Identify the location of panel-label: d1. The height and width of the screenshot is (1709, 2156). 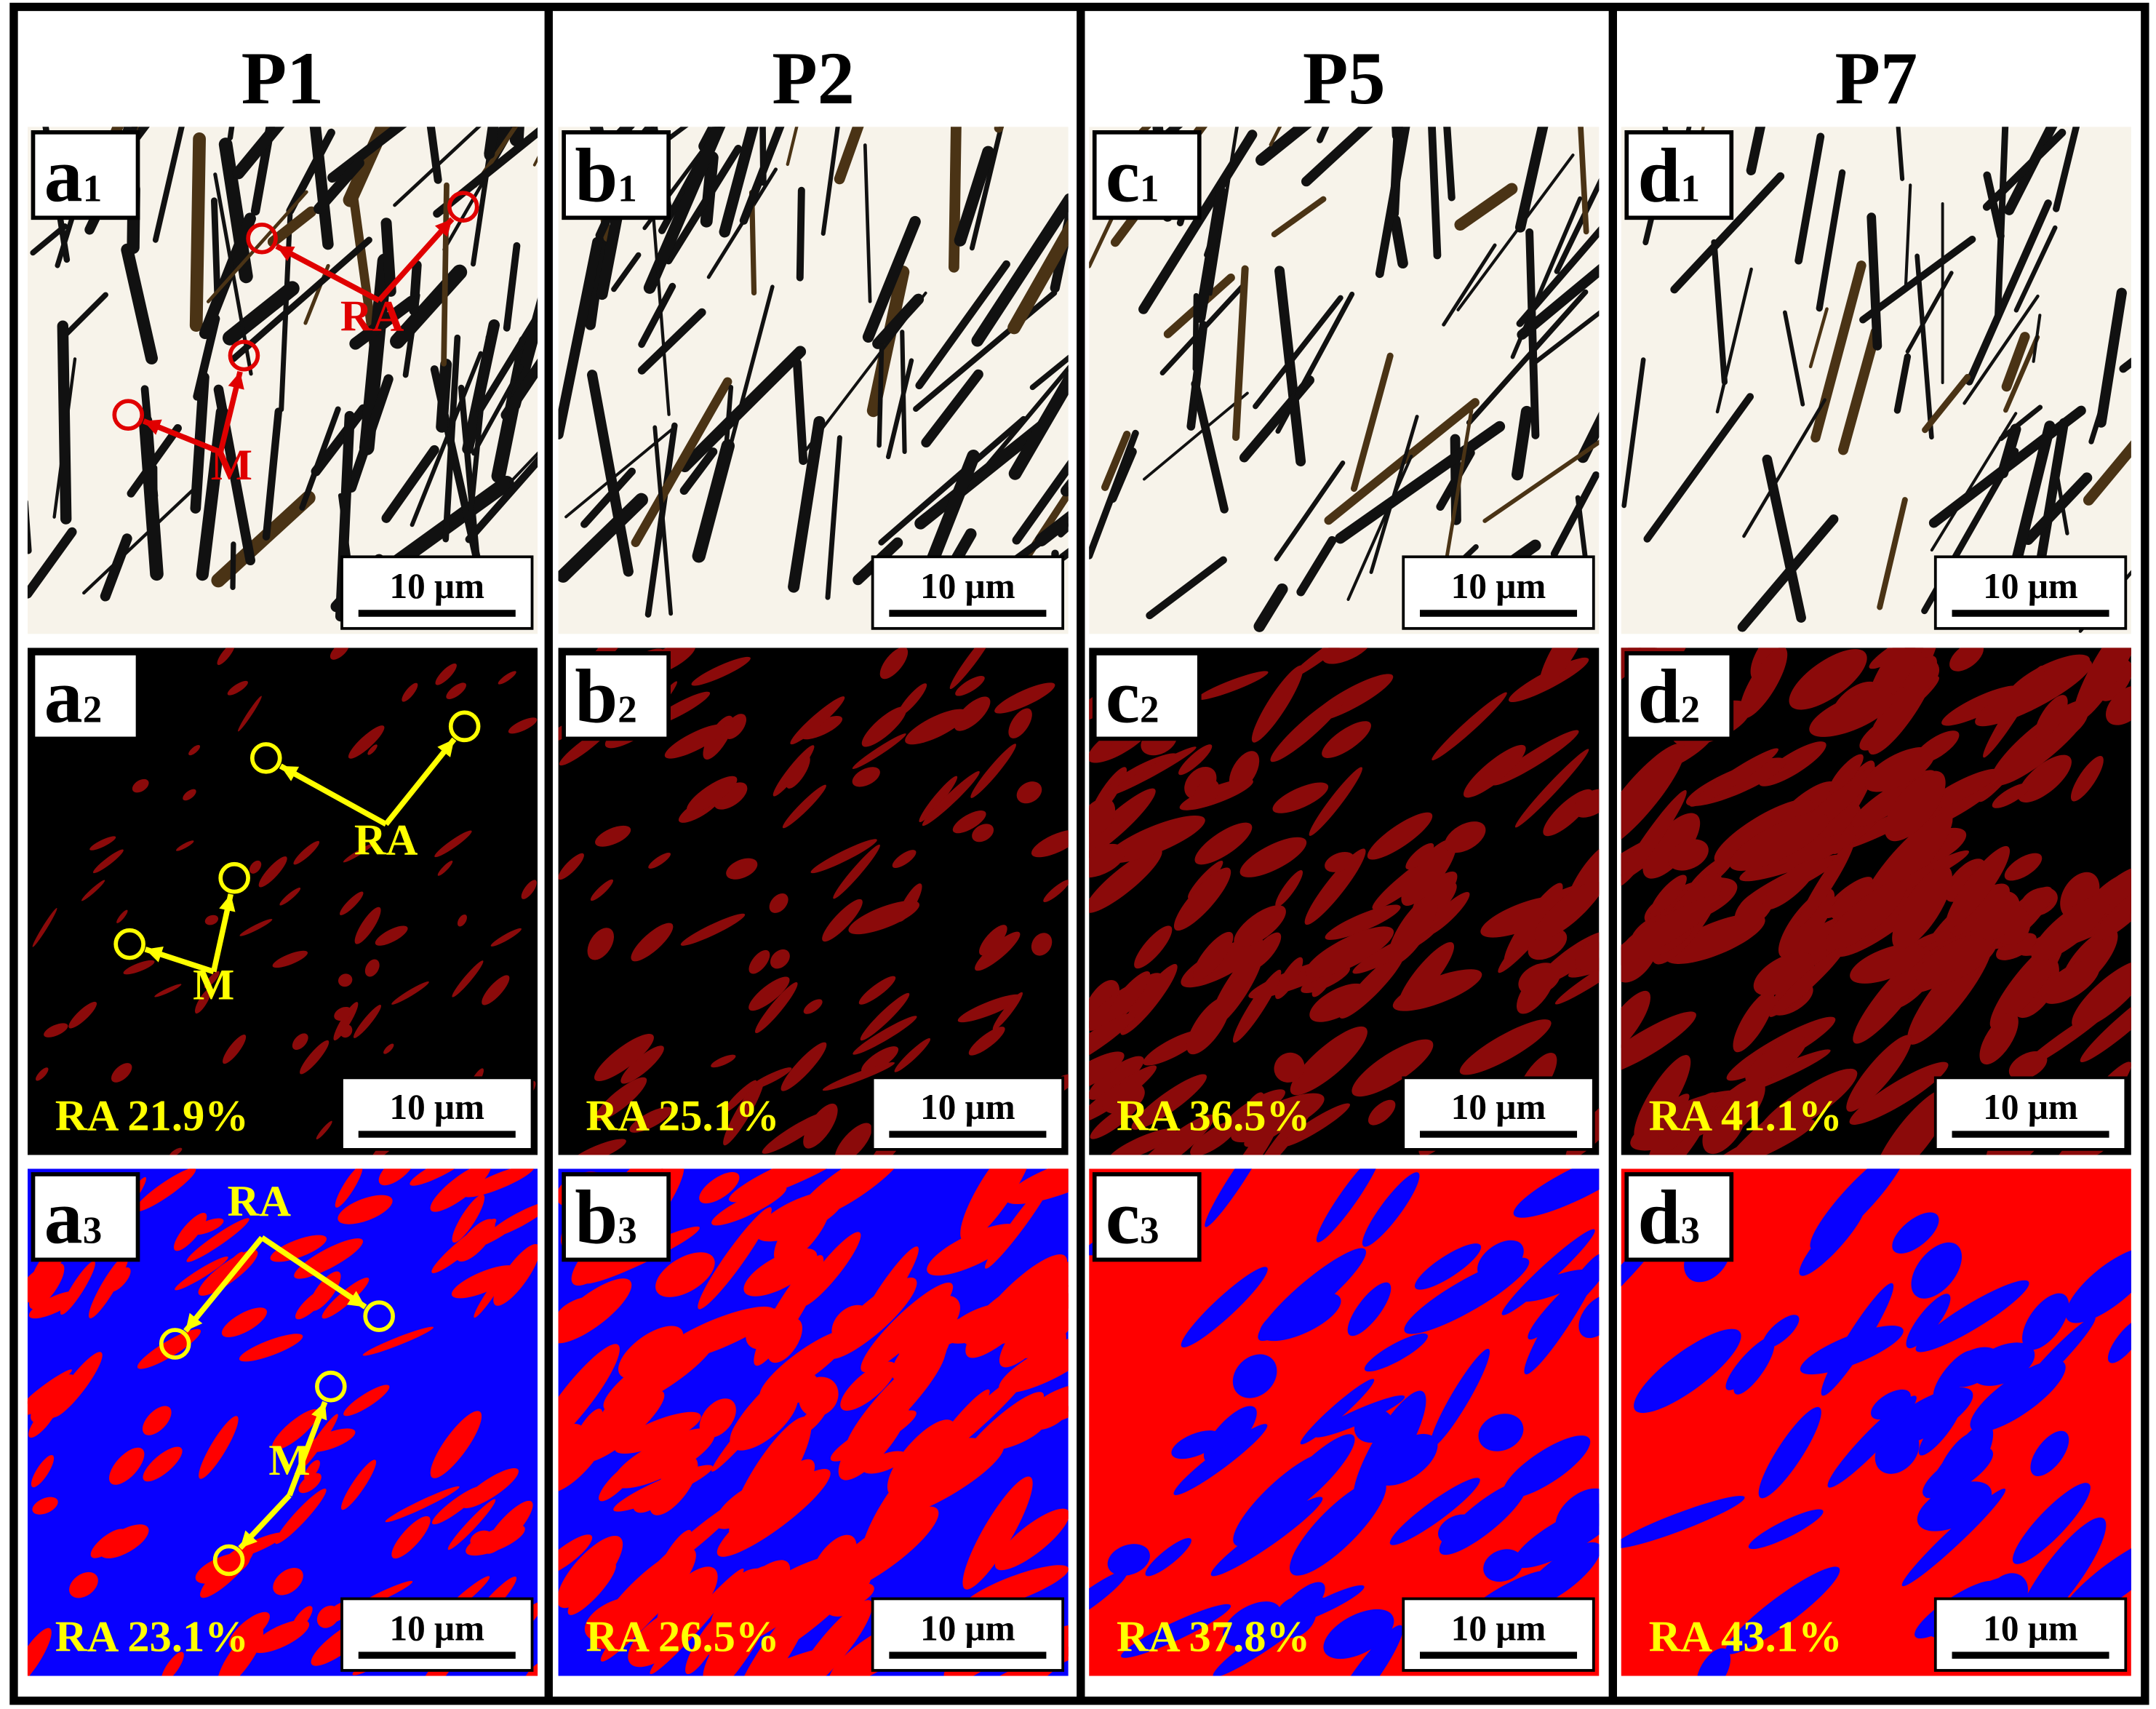
(1668, 175).